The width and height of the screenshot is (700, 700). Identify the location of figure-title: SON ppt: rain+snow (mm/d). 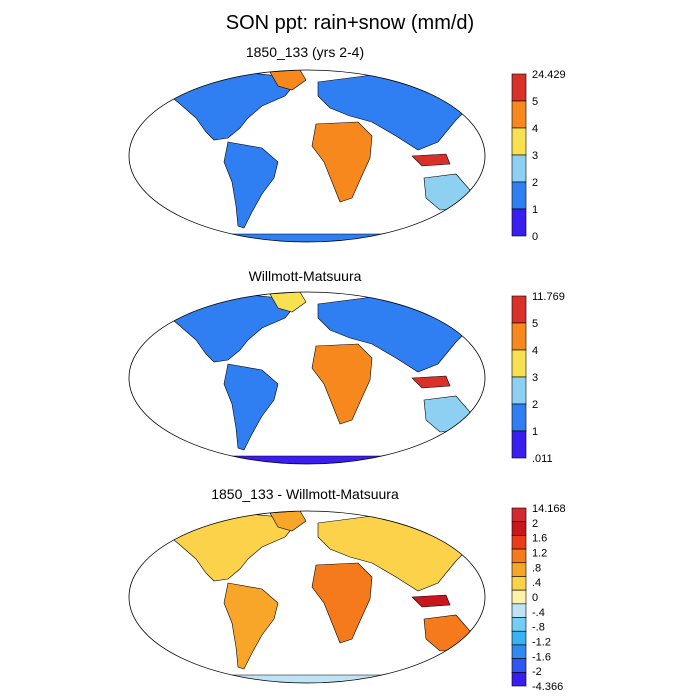
(350, 23).